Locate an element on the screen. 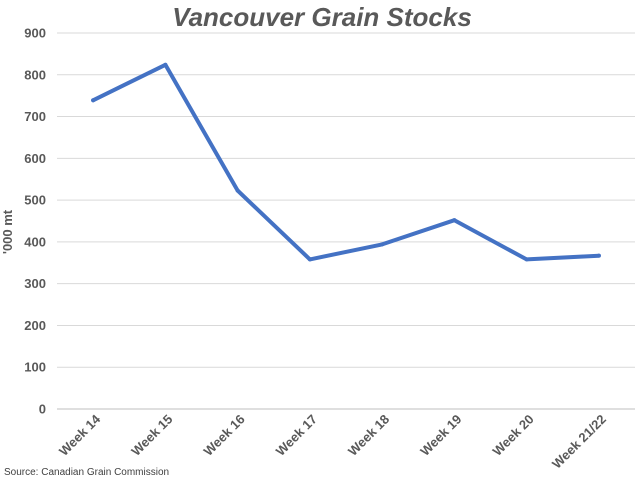 This screenshot has width=640, height=480. x-tick-label: Week 14 is located at coordinates (80, 435).